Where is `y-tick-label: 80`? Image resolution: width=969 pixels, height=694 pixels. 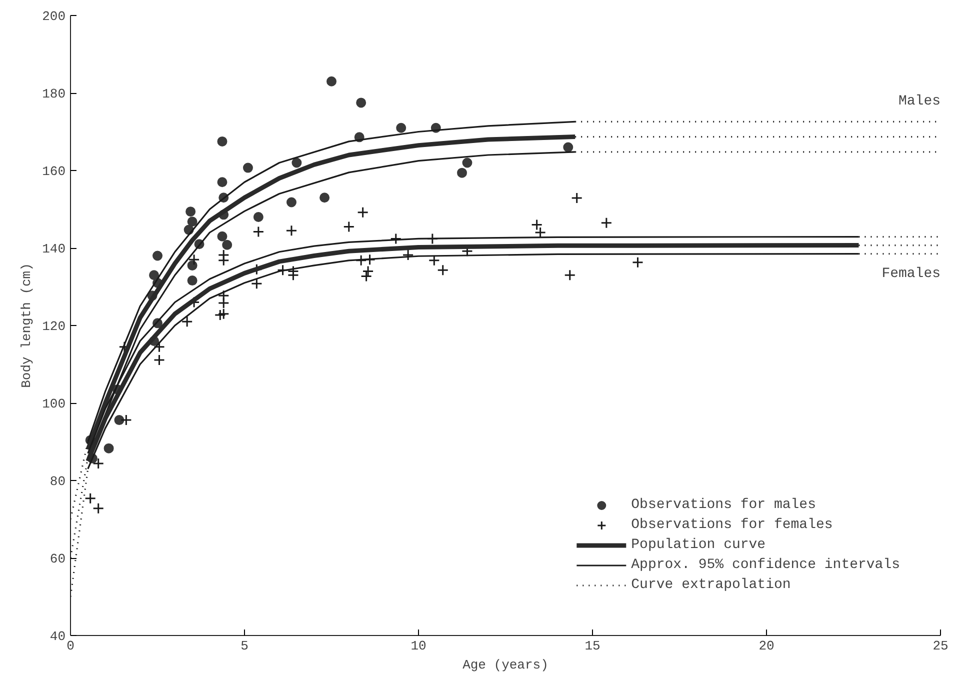 y-tick-label: 80 is located at coordinates (58, 481).